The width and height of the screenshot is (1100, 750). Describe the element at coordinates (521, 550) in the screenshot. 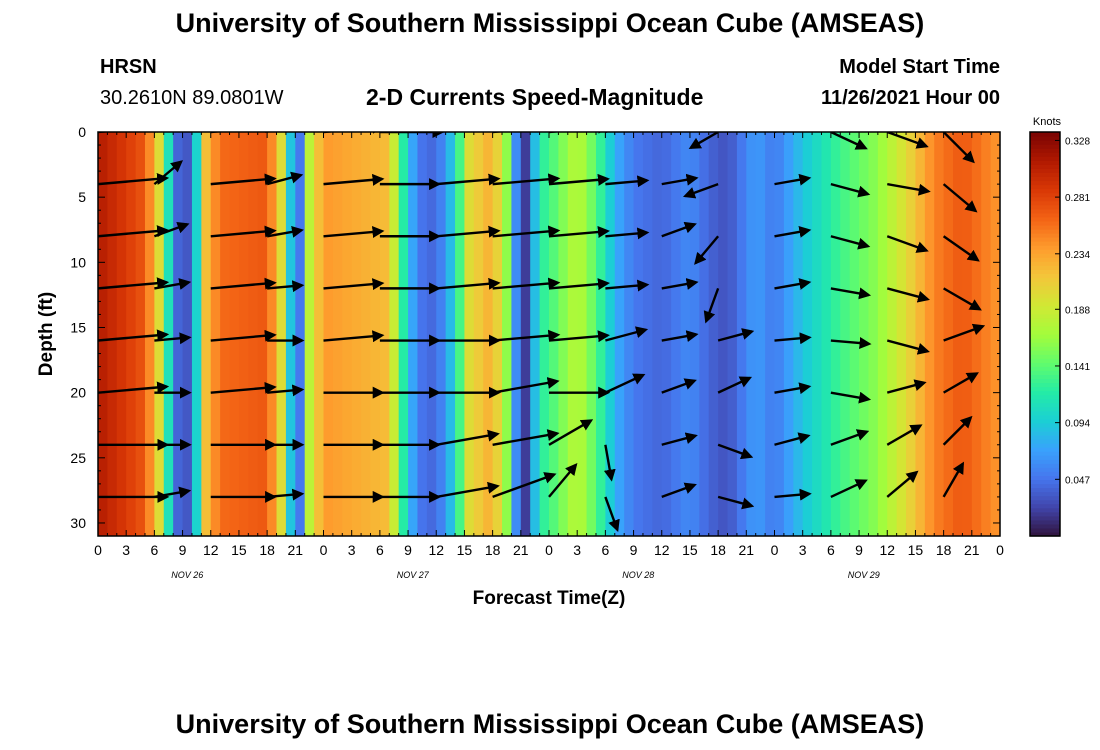

I see `x-tick-label: 21` at that location.